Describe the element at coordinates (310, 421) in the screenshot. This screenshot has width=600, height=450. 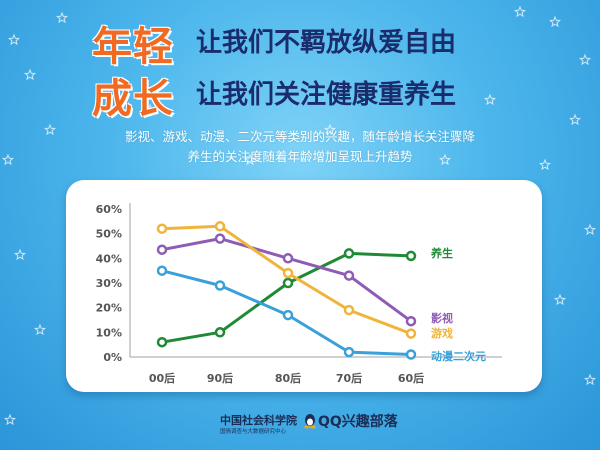
I see `qq-penguin-icon` at that location.